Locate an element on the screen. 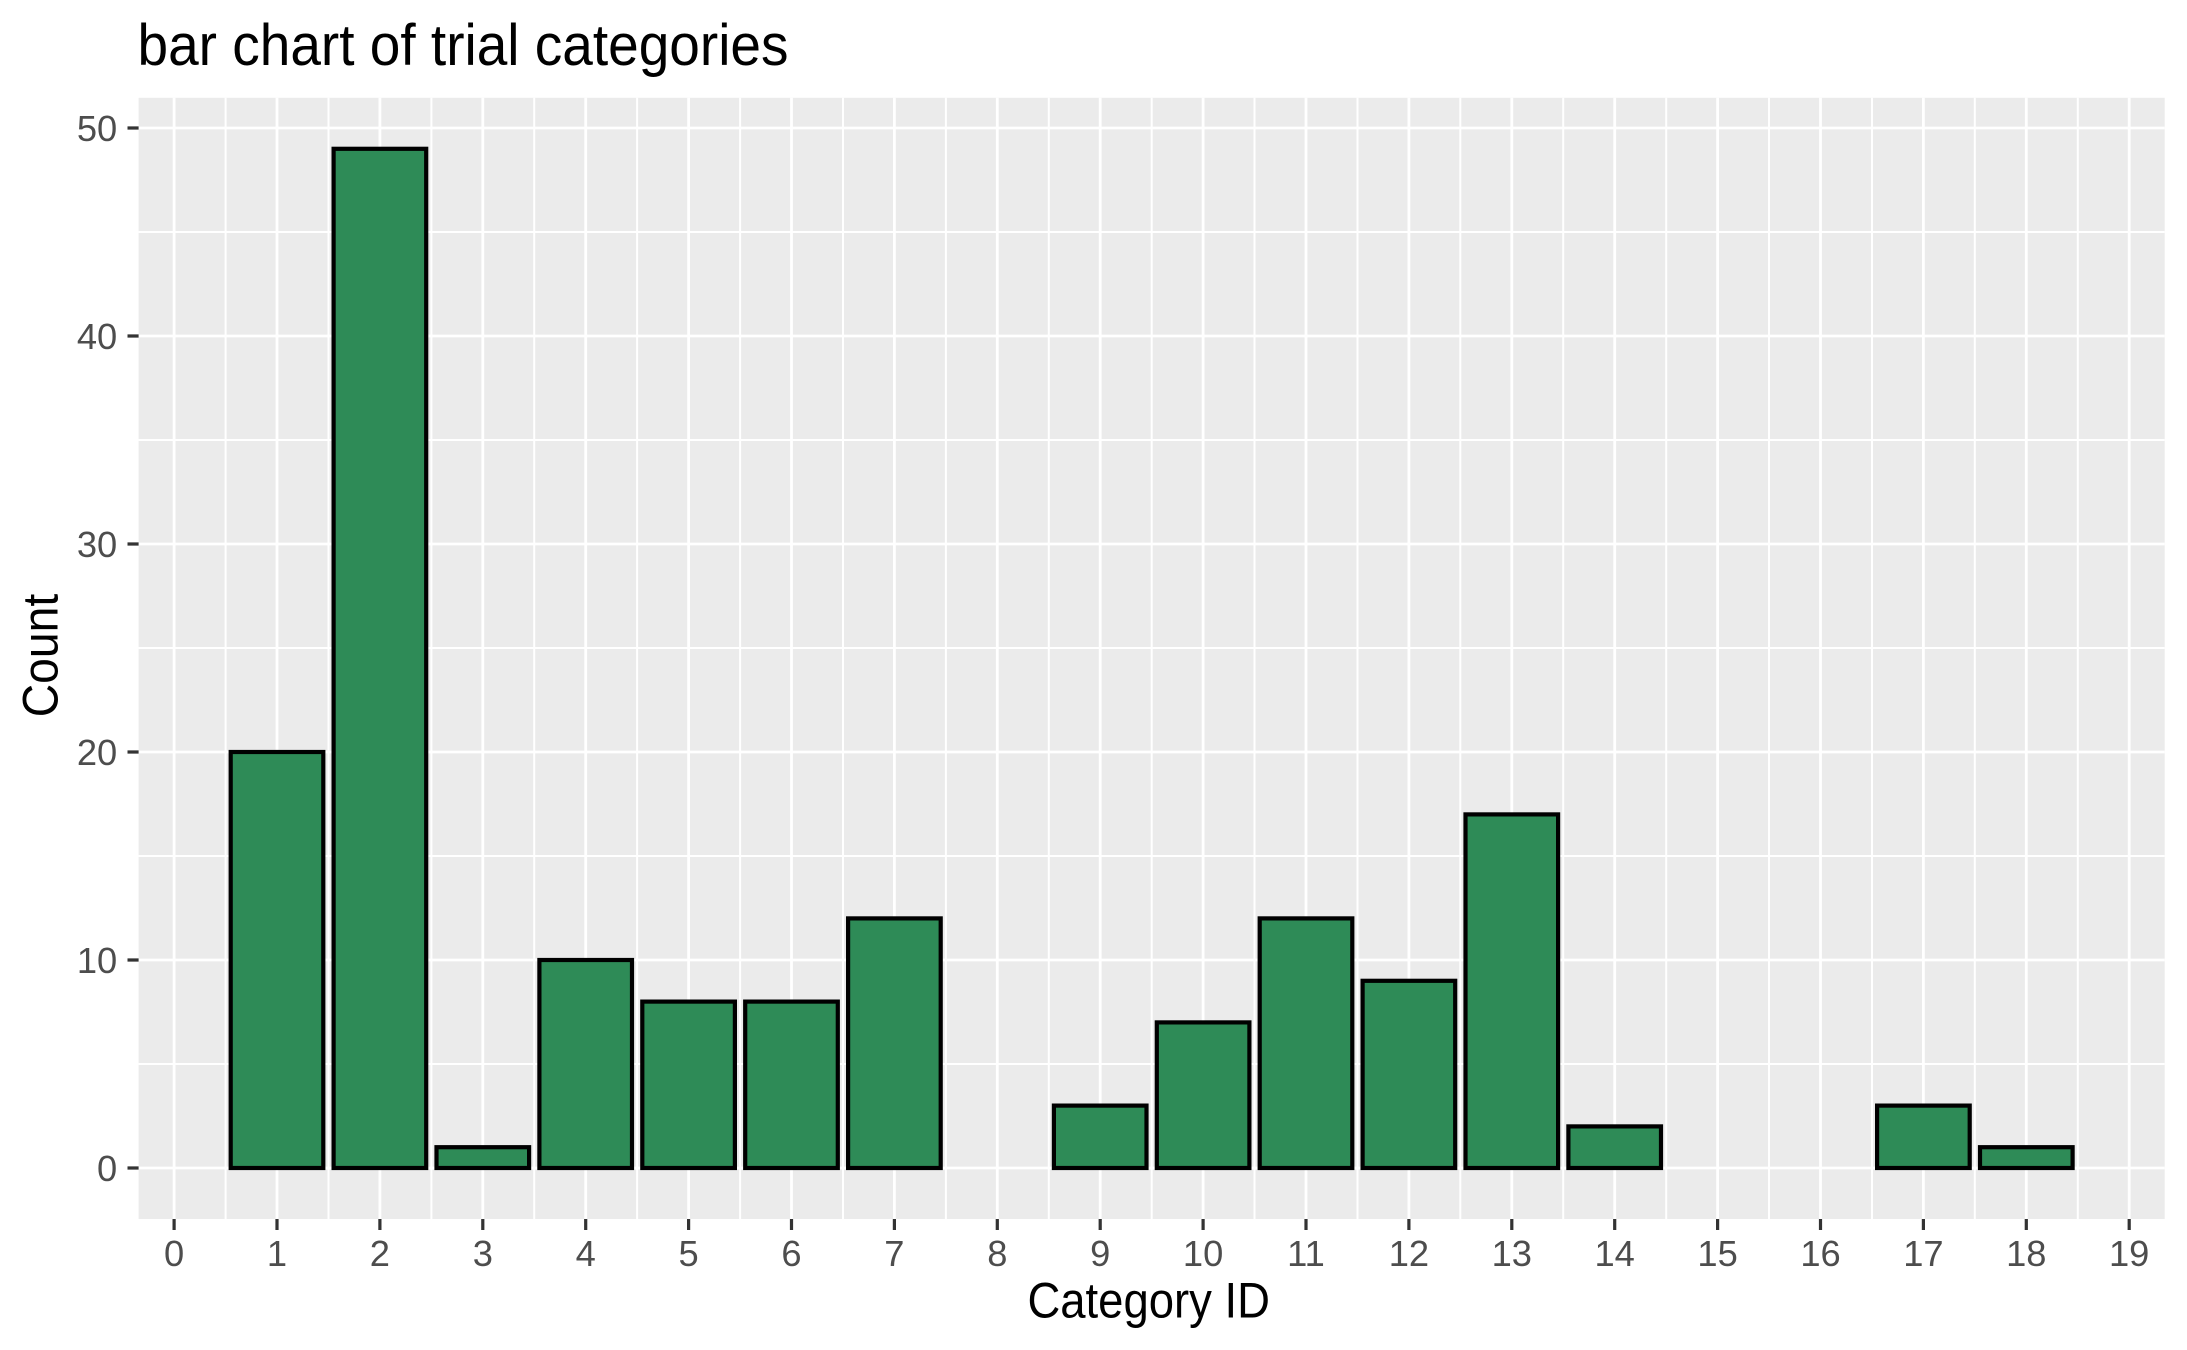 The width and height of the screenshot is (2187, 1350). svg-text: 11 is located at coordinates (1306, 1253).